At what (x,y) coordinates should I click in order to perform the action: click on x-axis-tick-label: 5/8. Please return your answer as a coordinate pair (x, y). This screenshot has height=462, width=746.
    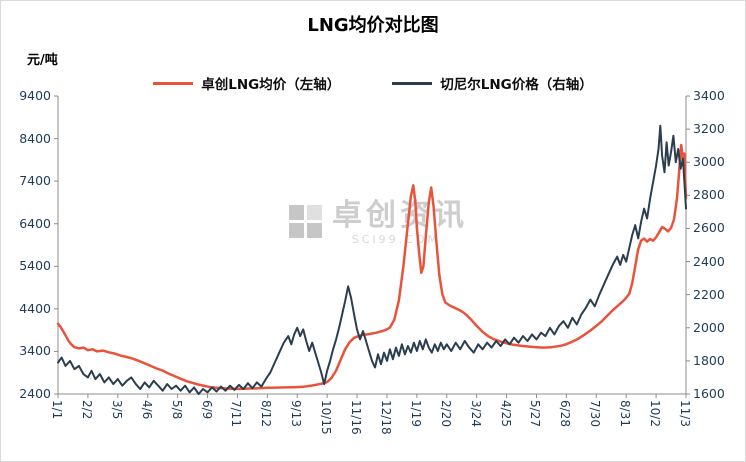
    Looking at the image, I should click on (176, 410).